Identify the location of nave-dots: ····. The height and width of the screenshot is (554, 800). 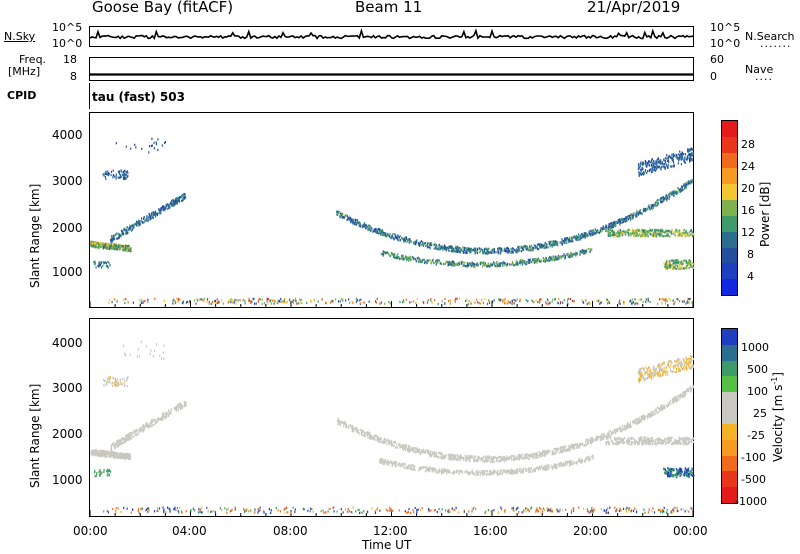
(764, 79).